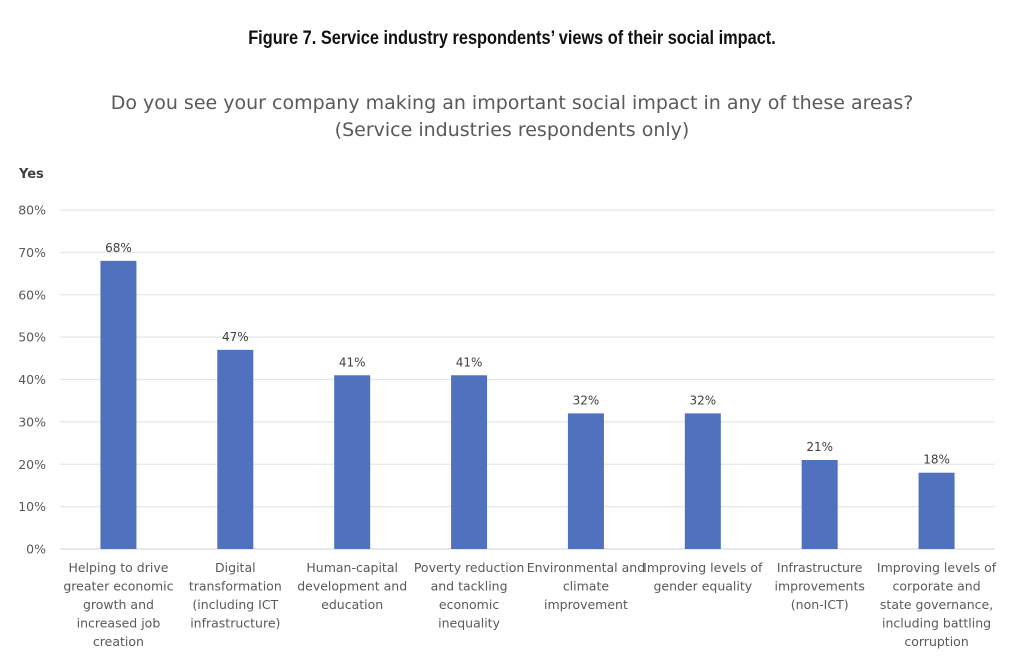 This screenshot has height=660, width=1024. I want to click on y-tick-label: 40%, so click(32, 379).